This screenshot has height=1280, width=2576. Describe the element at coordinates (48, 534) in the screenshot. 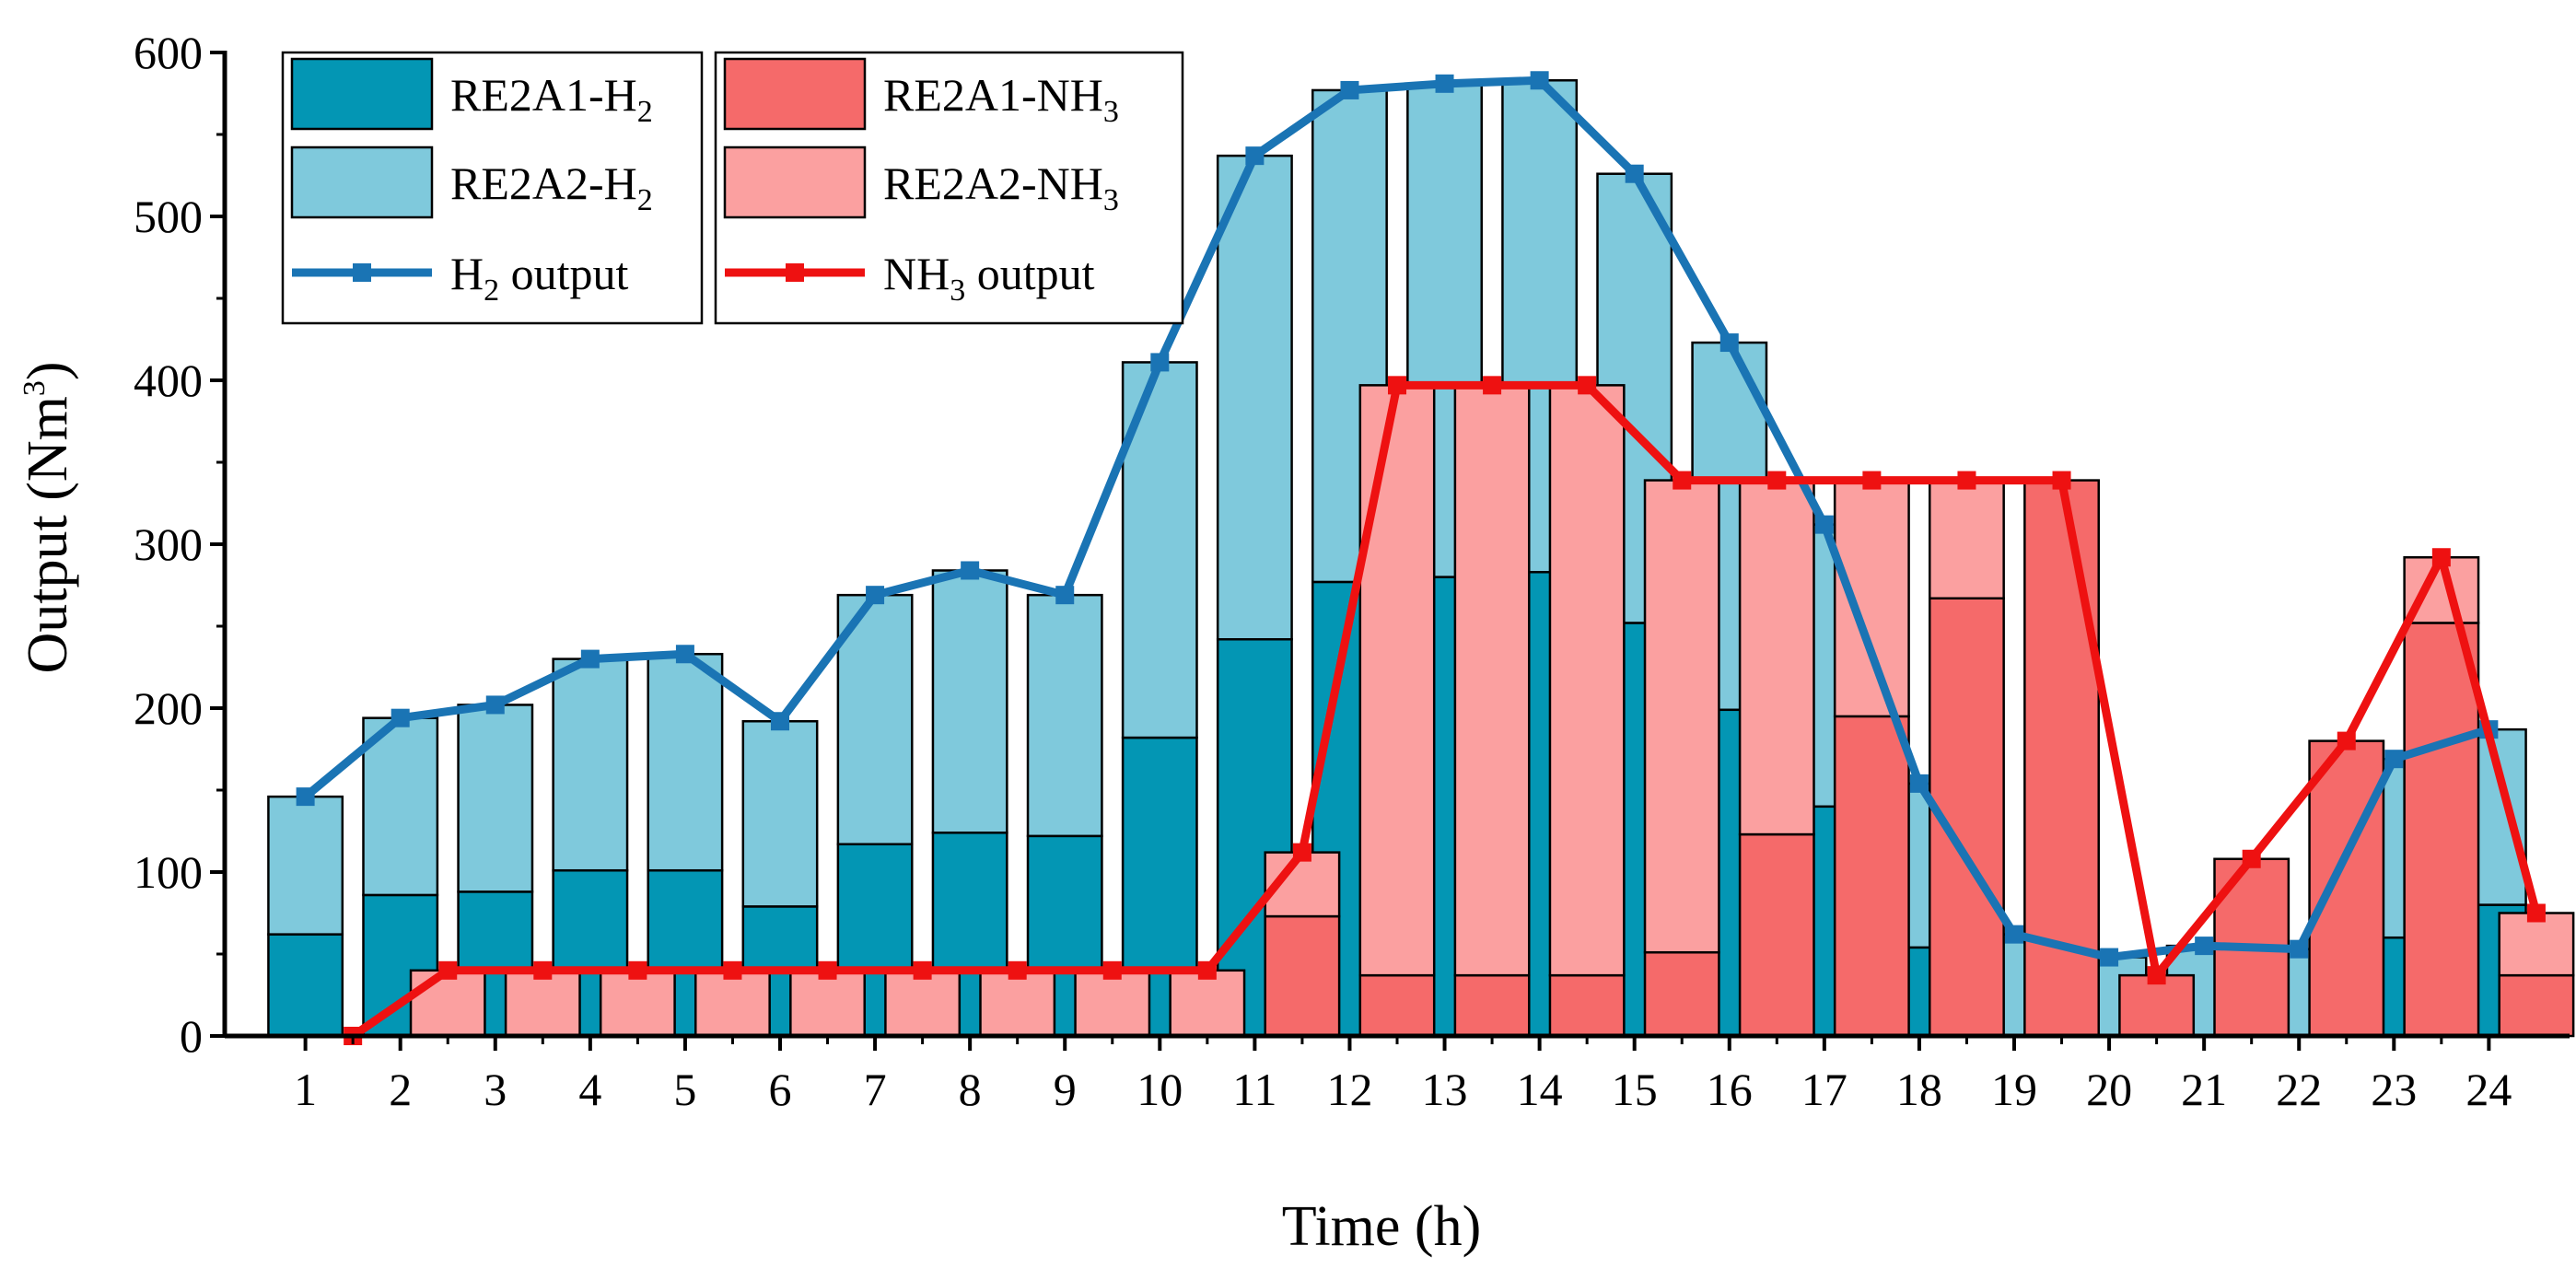

I see `y-axis-title-base: Output (Nm` at that location.